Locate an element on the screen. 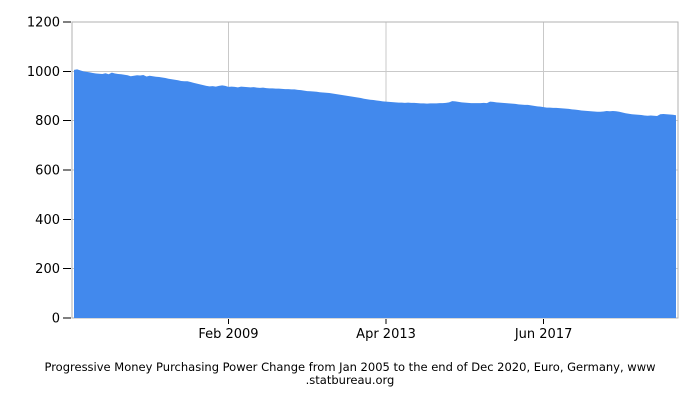 The width and height of the screenshot is (700, 400). x-axis-tick-label: Jun 2017 is located at coordinates (543, 334).